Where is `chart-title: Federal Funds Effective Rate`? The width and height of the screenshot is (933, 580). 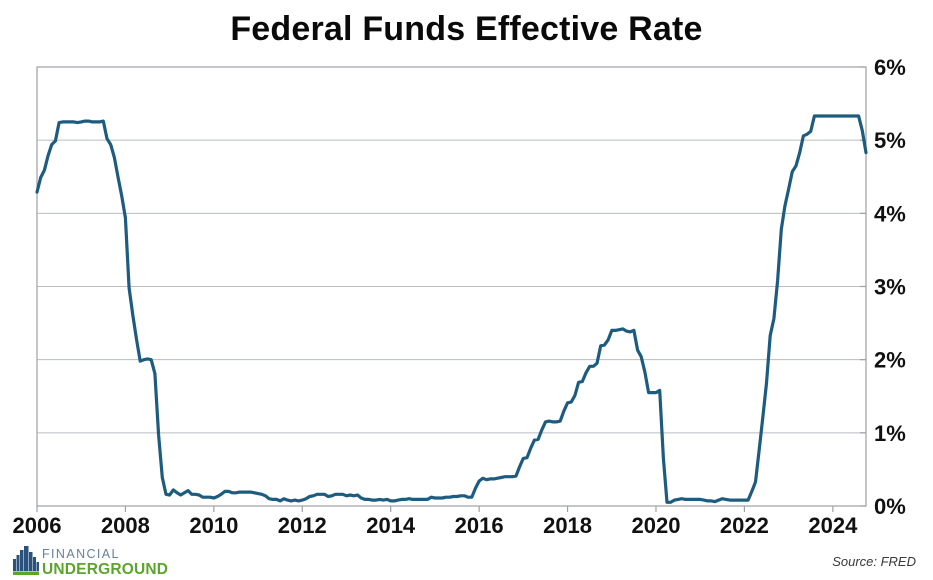
chart-title: Federal Funds Effective Rate is located at coordinates (466, 29).